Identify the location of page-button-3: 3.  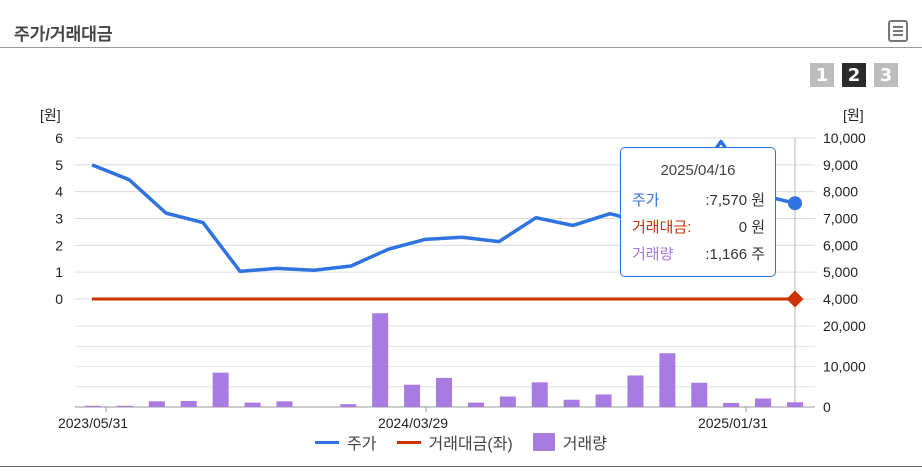
(886, 75).